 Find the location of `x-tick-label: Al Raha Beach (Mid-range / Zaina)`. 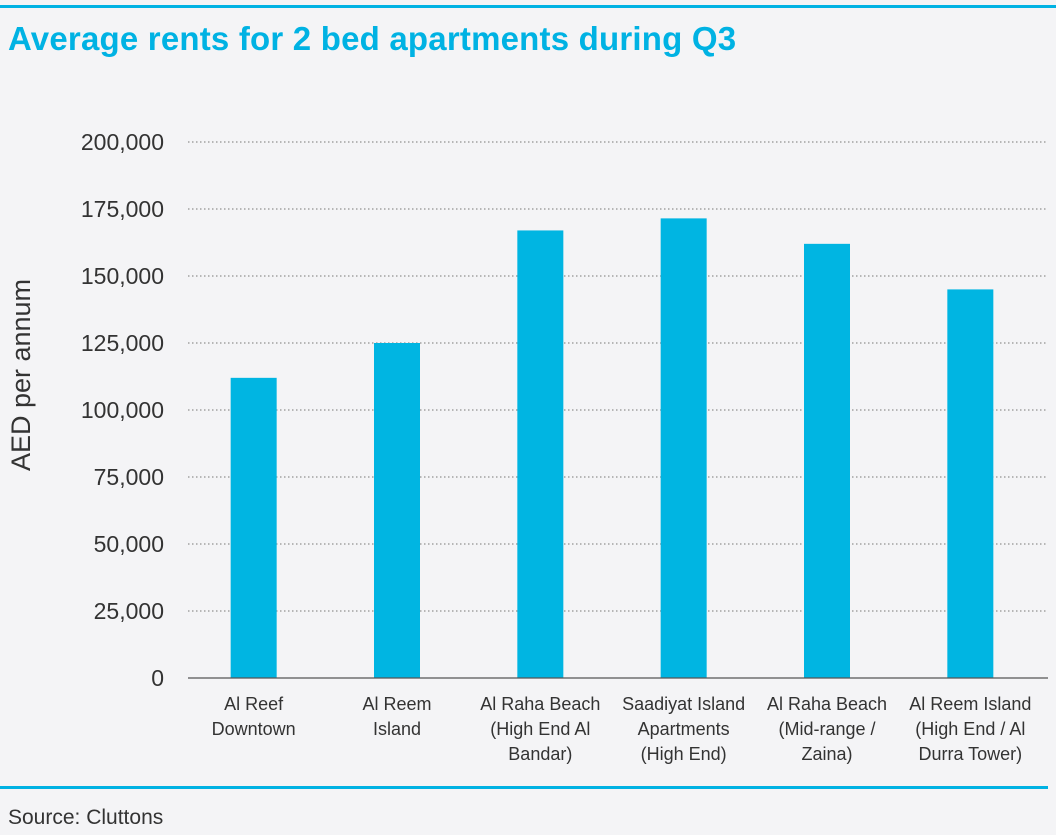

x-tick-label: Al Raha Beach (Mid-range / Zaina) is located at coordinates (827, 729).